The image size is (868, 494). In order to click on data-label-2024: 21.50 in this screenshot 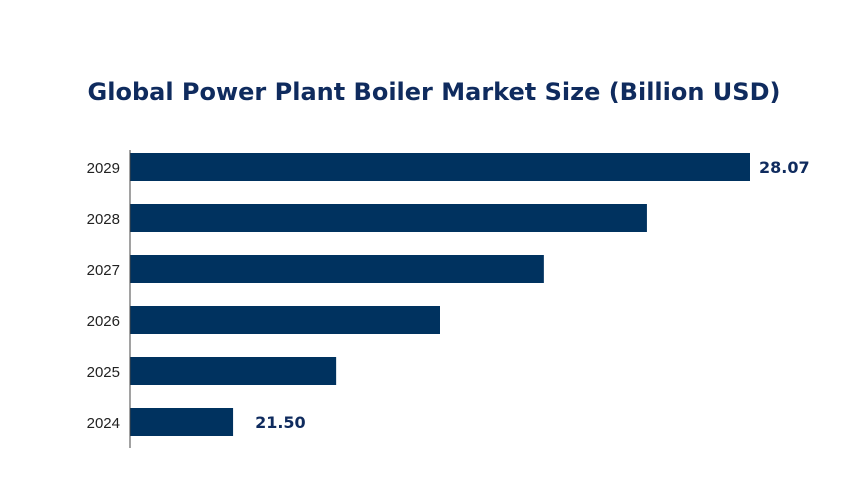, I will do `click(280, 422)`.